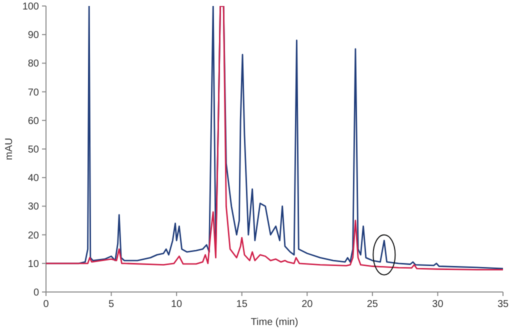  What do you see at coordinates (31, 7) in the screenshot?
I see `y-tick-label: 100` at bounding box center [31, 7].